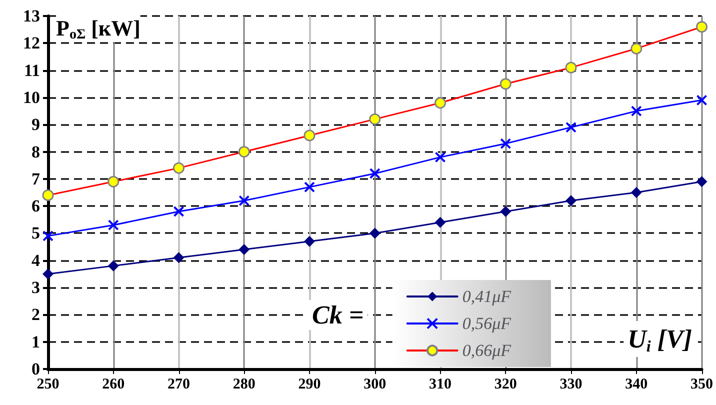 The width and height of the screenshot is (716, 405). Describe the element at coordinates (36, 178) in the screenshot. I see `y-tick-label: 7` at that location.